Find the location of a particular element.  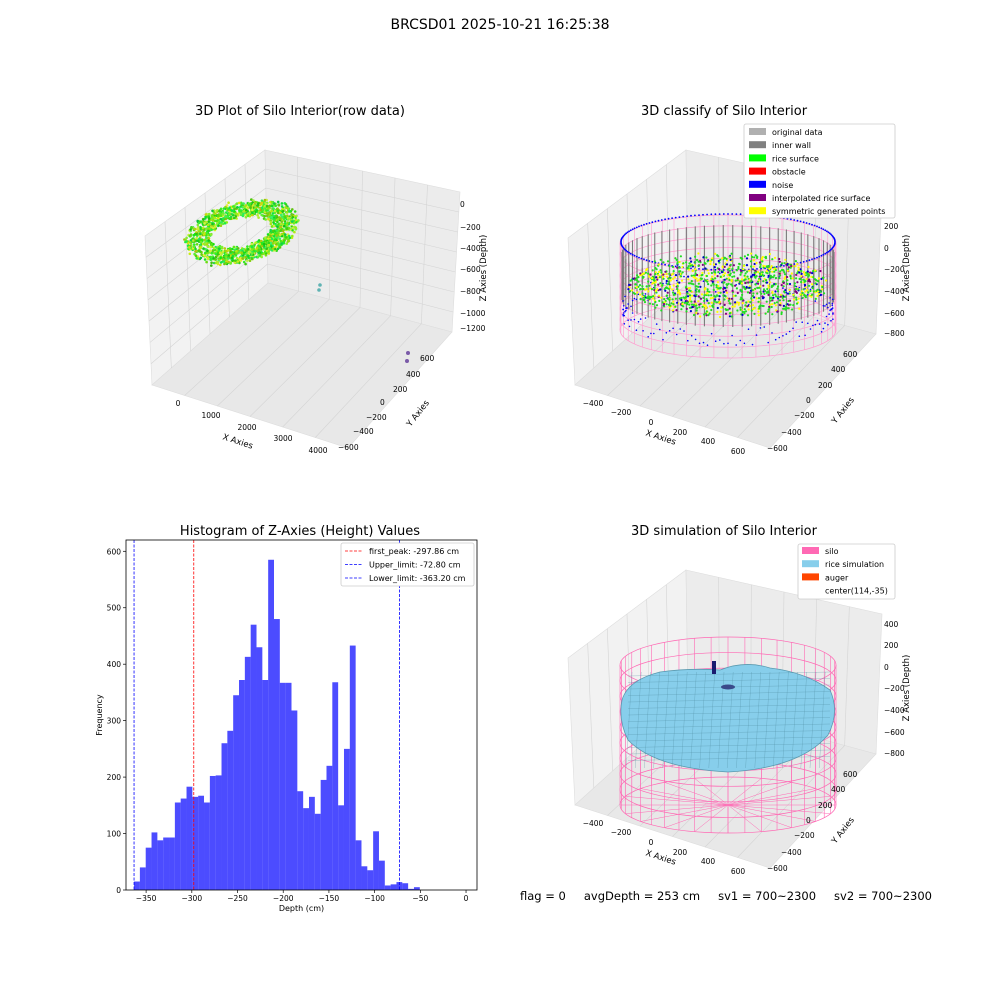

x-tick-label: −200 is located at coordinates (283, 898).